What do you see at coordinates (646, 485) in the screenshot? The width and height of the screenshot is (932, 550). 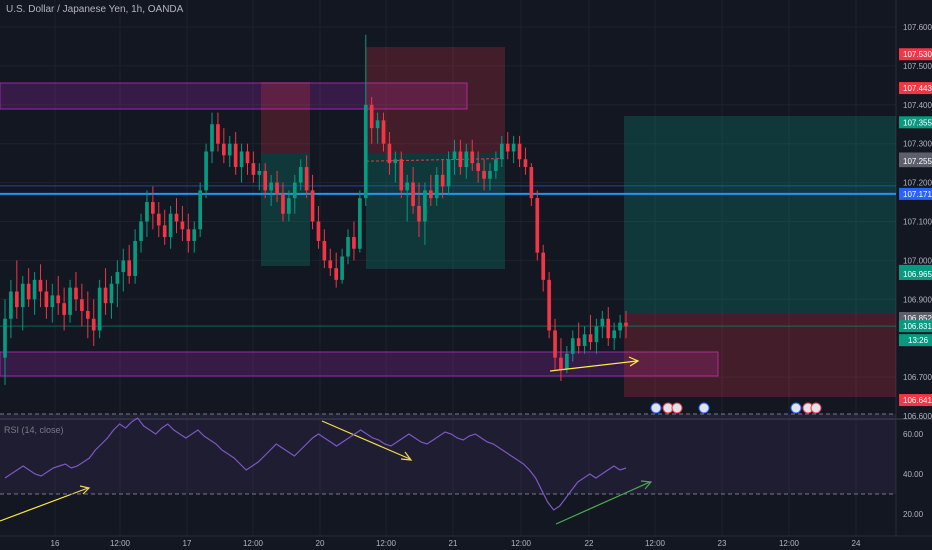 I see `rsi-divergence-arrowhead` at bounding box center [646, 485].